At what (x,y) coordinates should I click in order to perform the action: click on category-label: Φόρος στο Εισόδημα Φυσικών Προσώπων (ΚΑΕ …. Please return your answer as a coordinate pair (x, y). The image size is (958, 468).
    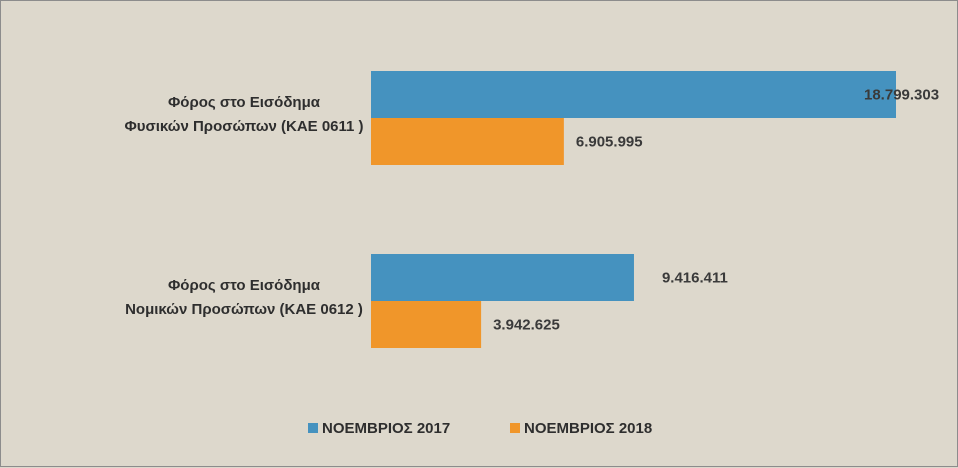
    Looking at the image, I should click on (243, 114).